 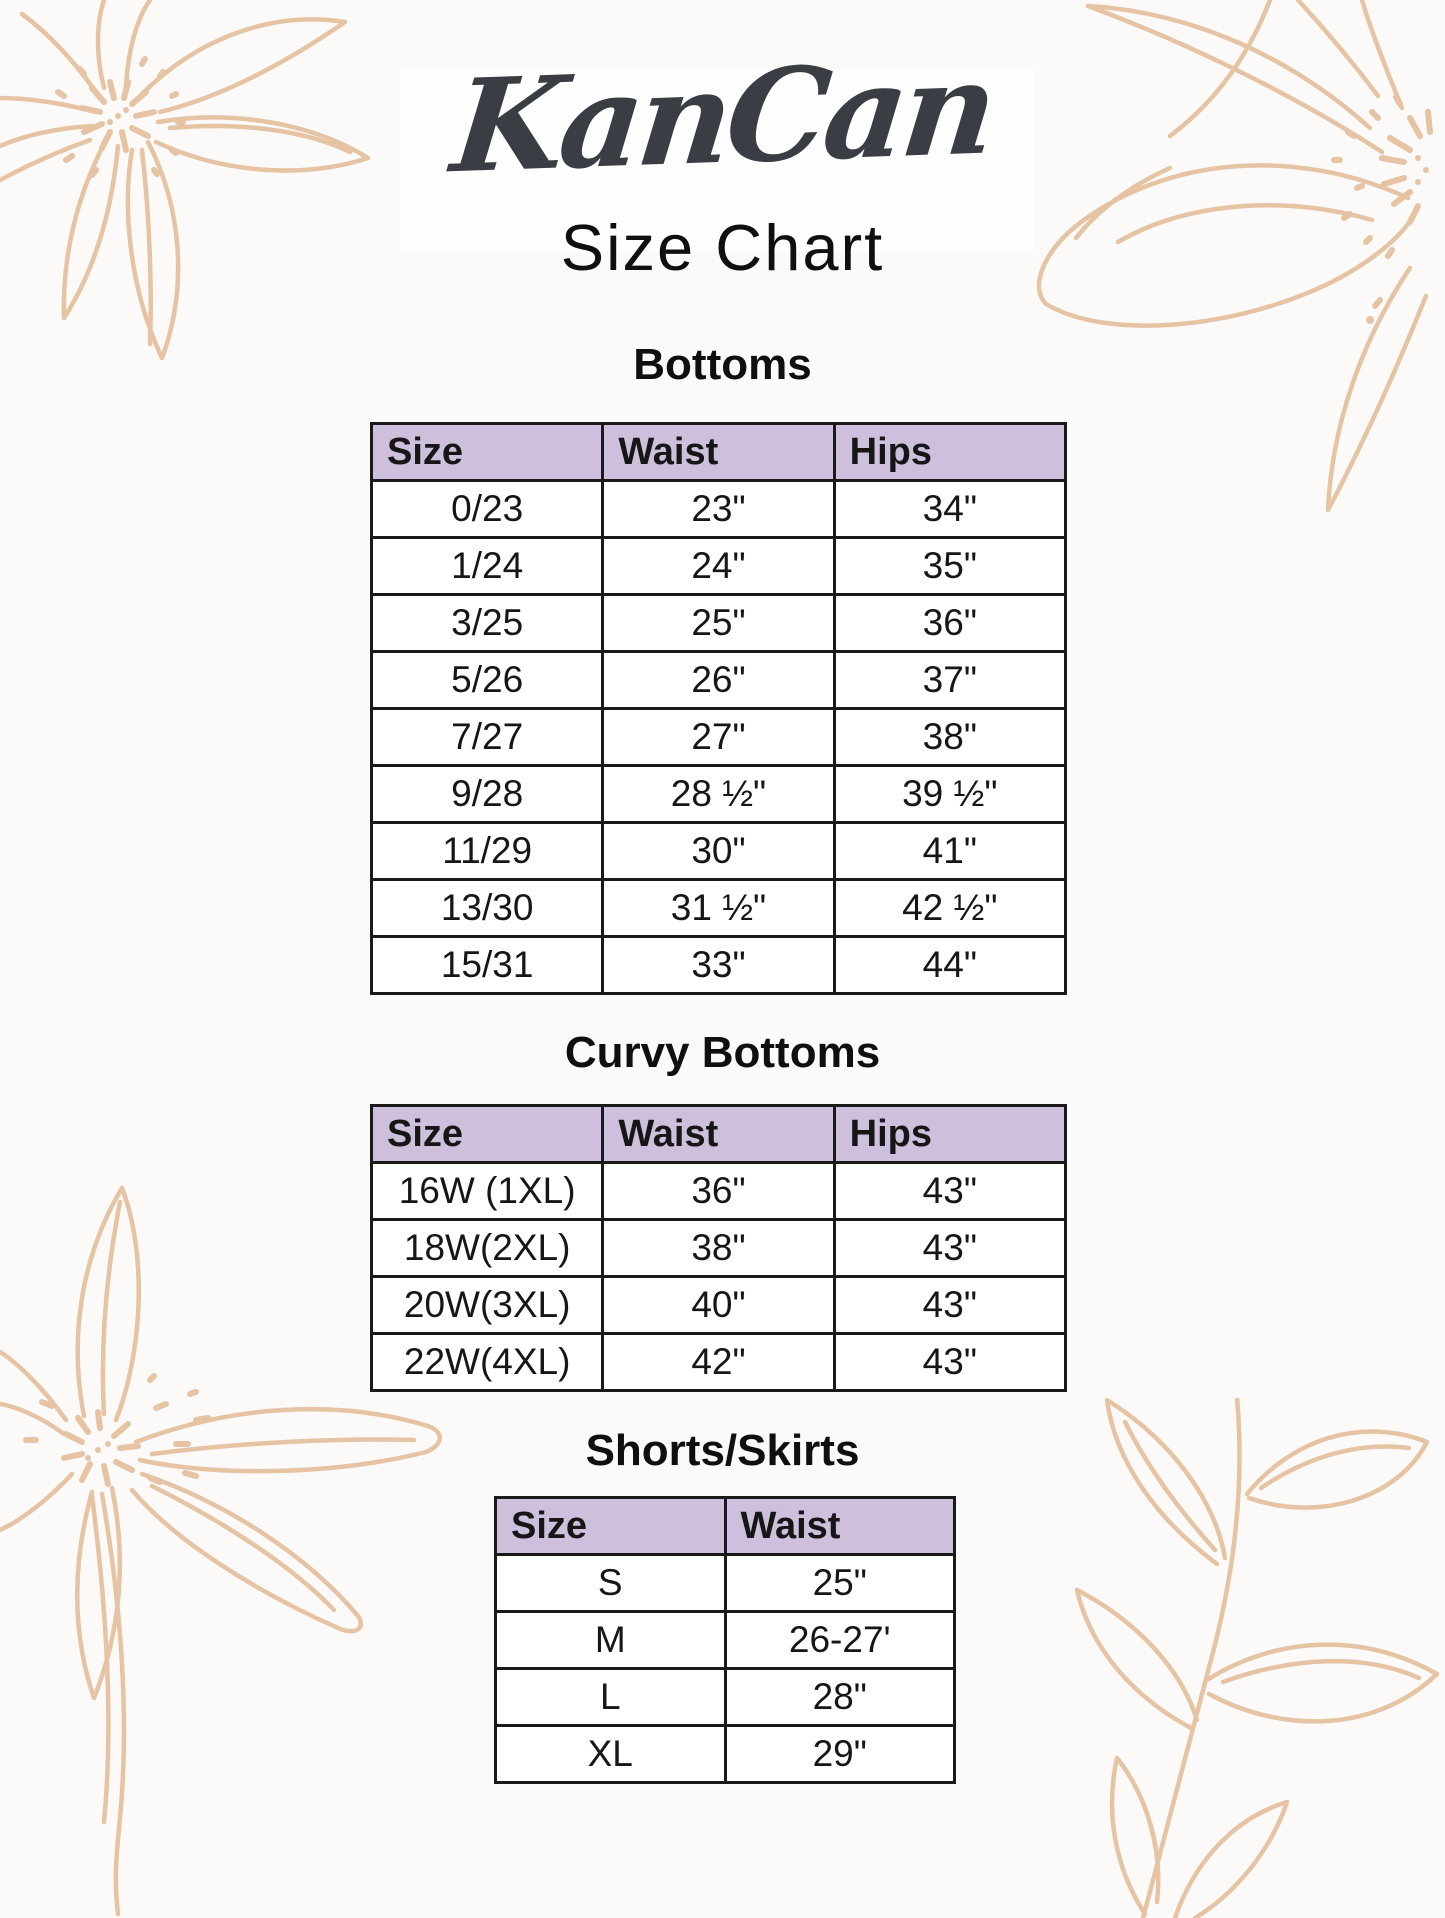 I want to click on size-cell: 11/29, so click(x=487, y=851).